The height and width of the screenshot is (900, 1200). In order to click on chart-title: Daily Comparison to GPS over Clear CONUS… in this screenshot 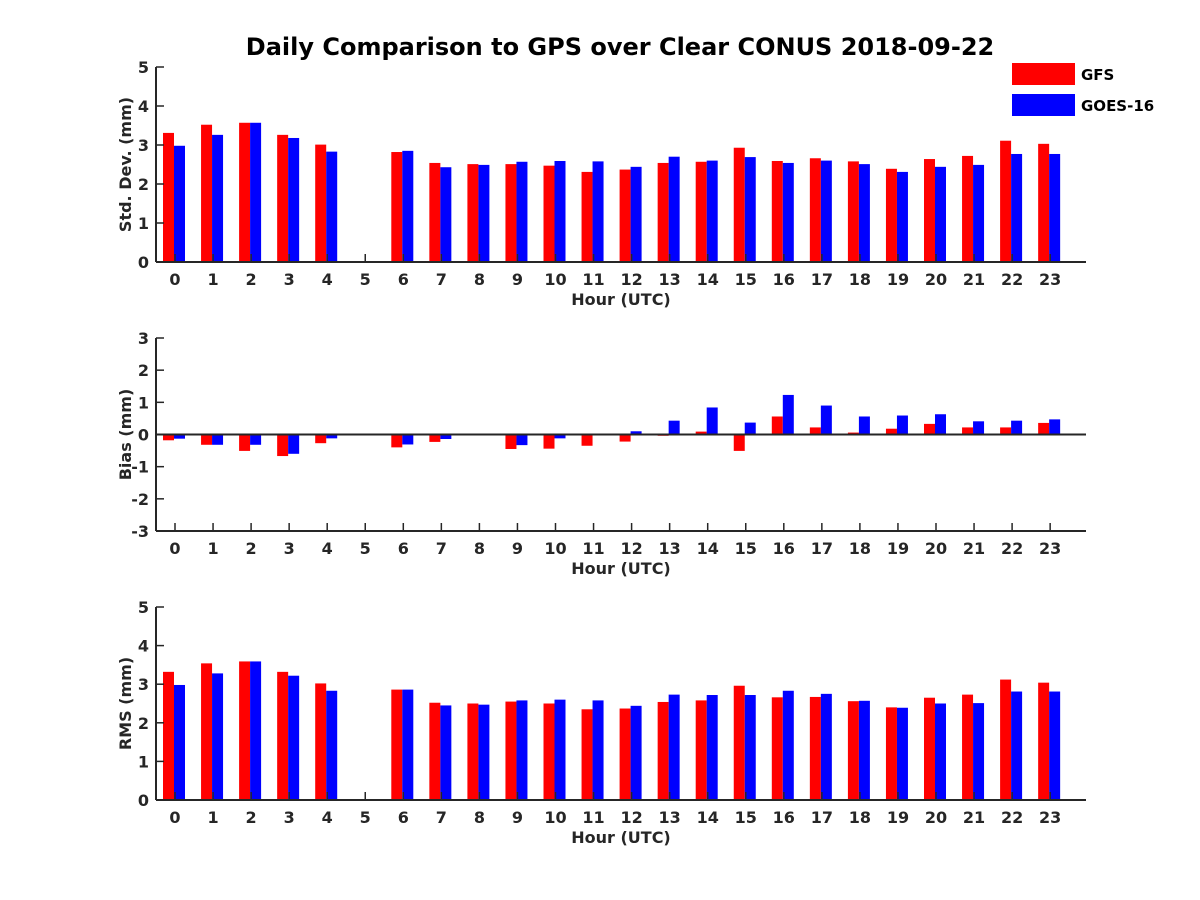, I will do `click(620, 47)`.